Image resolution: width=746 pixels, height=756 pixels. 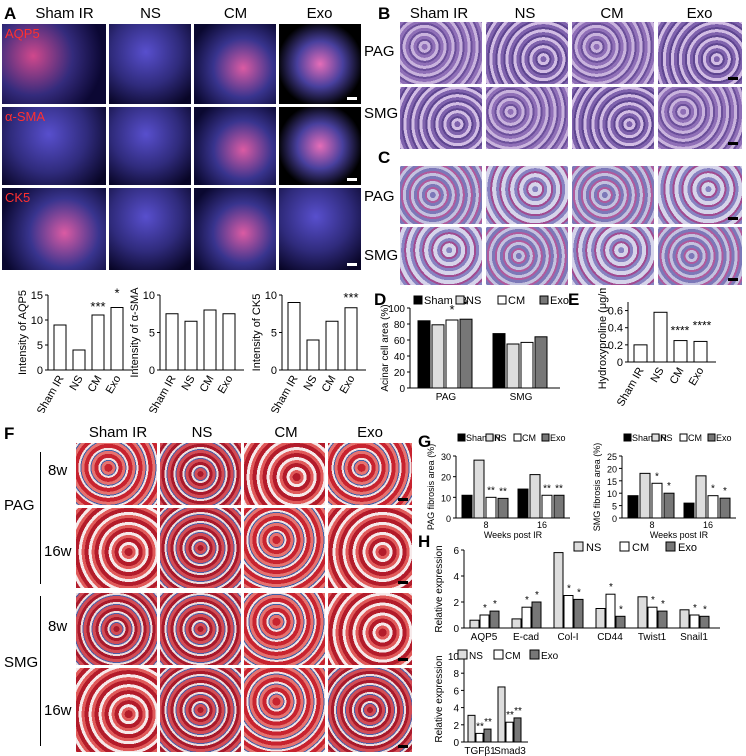 I want to click on channel-label-asma: α-SMA, so click(x=25, y=116).